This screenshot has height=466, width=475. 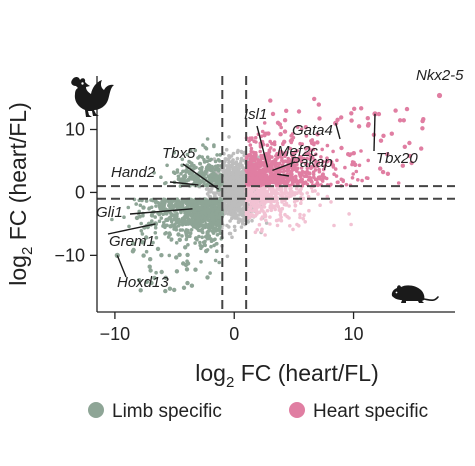 I want to click on gene-point-pakap, so click(x=277, y=174).